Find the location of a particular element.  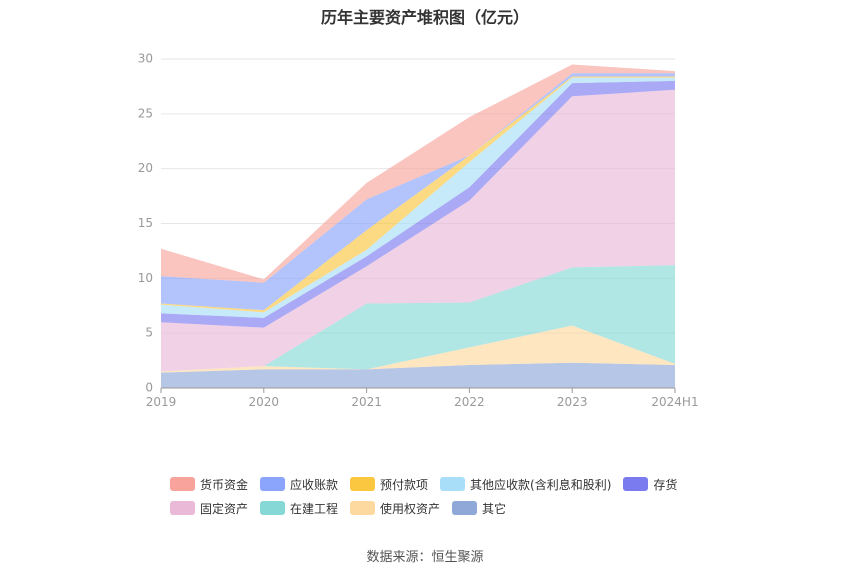

legend-item: 应收账款 is located at coordinates (299, 484).